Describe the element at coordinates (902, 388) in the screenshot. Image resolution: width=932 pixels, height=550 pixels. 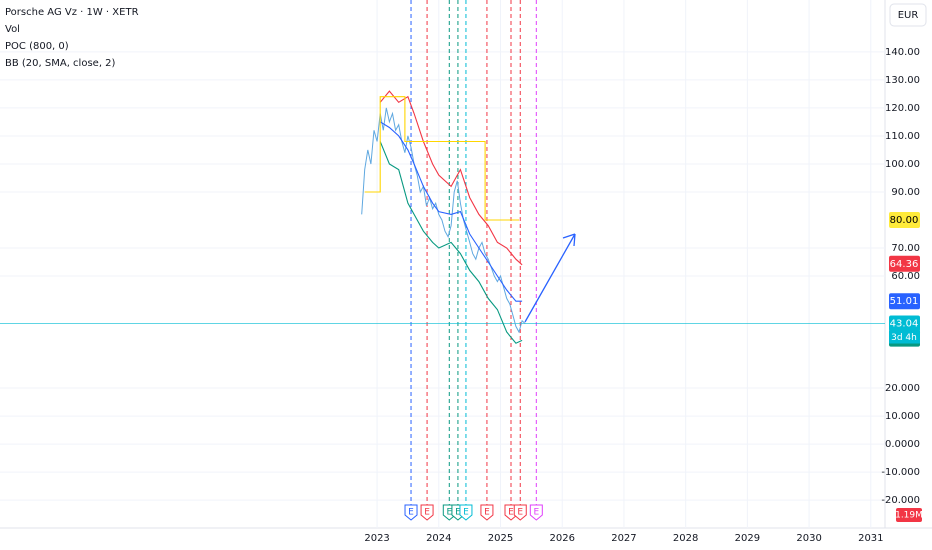
I see `y-tick-label: 20.000` at that location.